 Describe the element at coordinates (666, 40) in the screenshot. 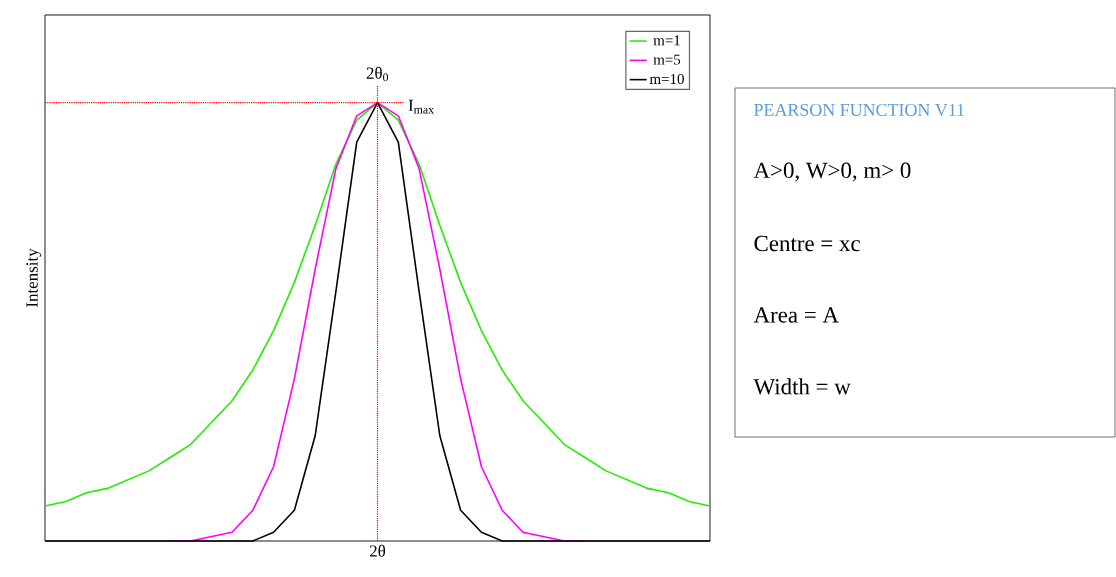

I see `legend-label: m=1` at that location.